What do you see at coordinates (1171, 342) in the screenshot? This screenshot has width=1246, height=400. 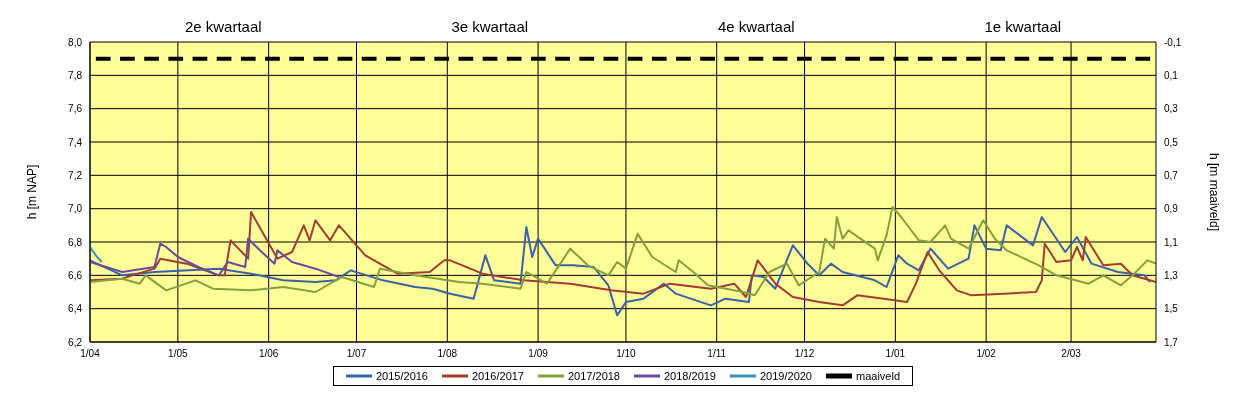 I see `y2-tick-label: 1,7` at bounding box center [1171, 342].